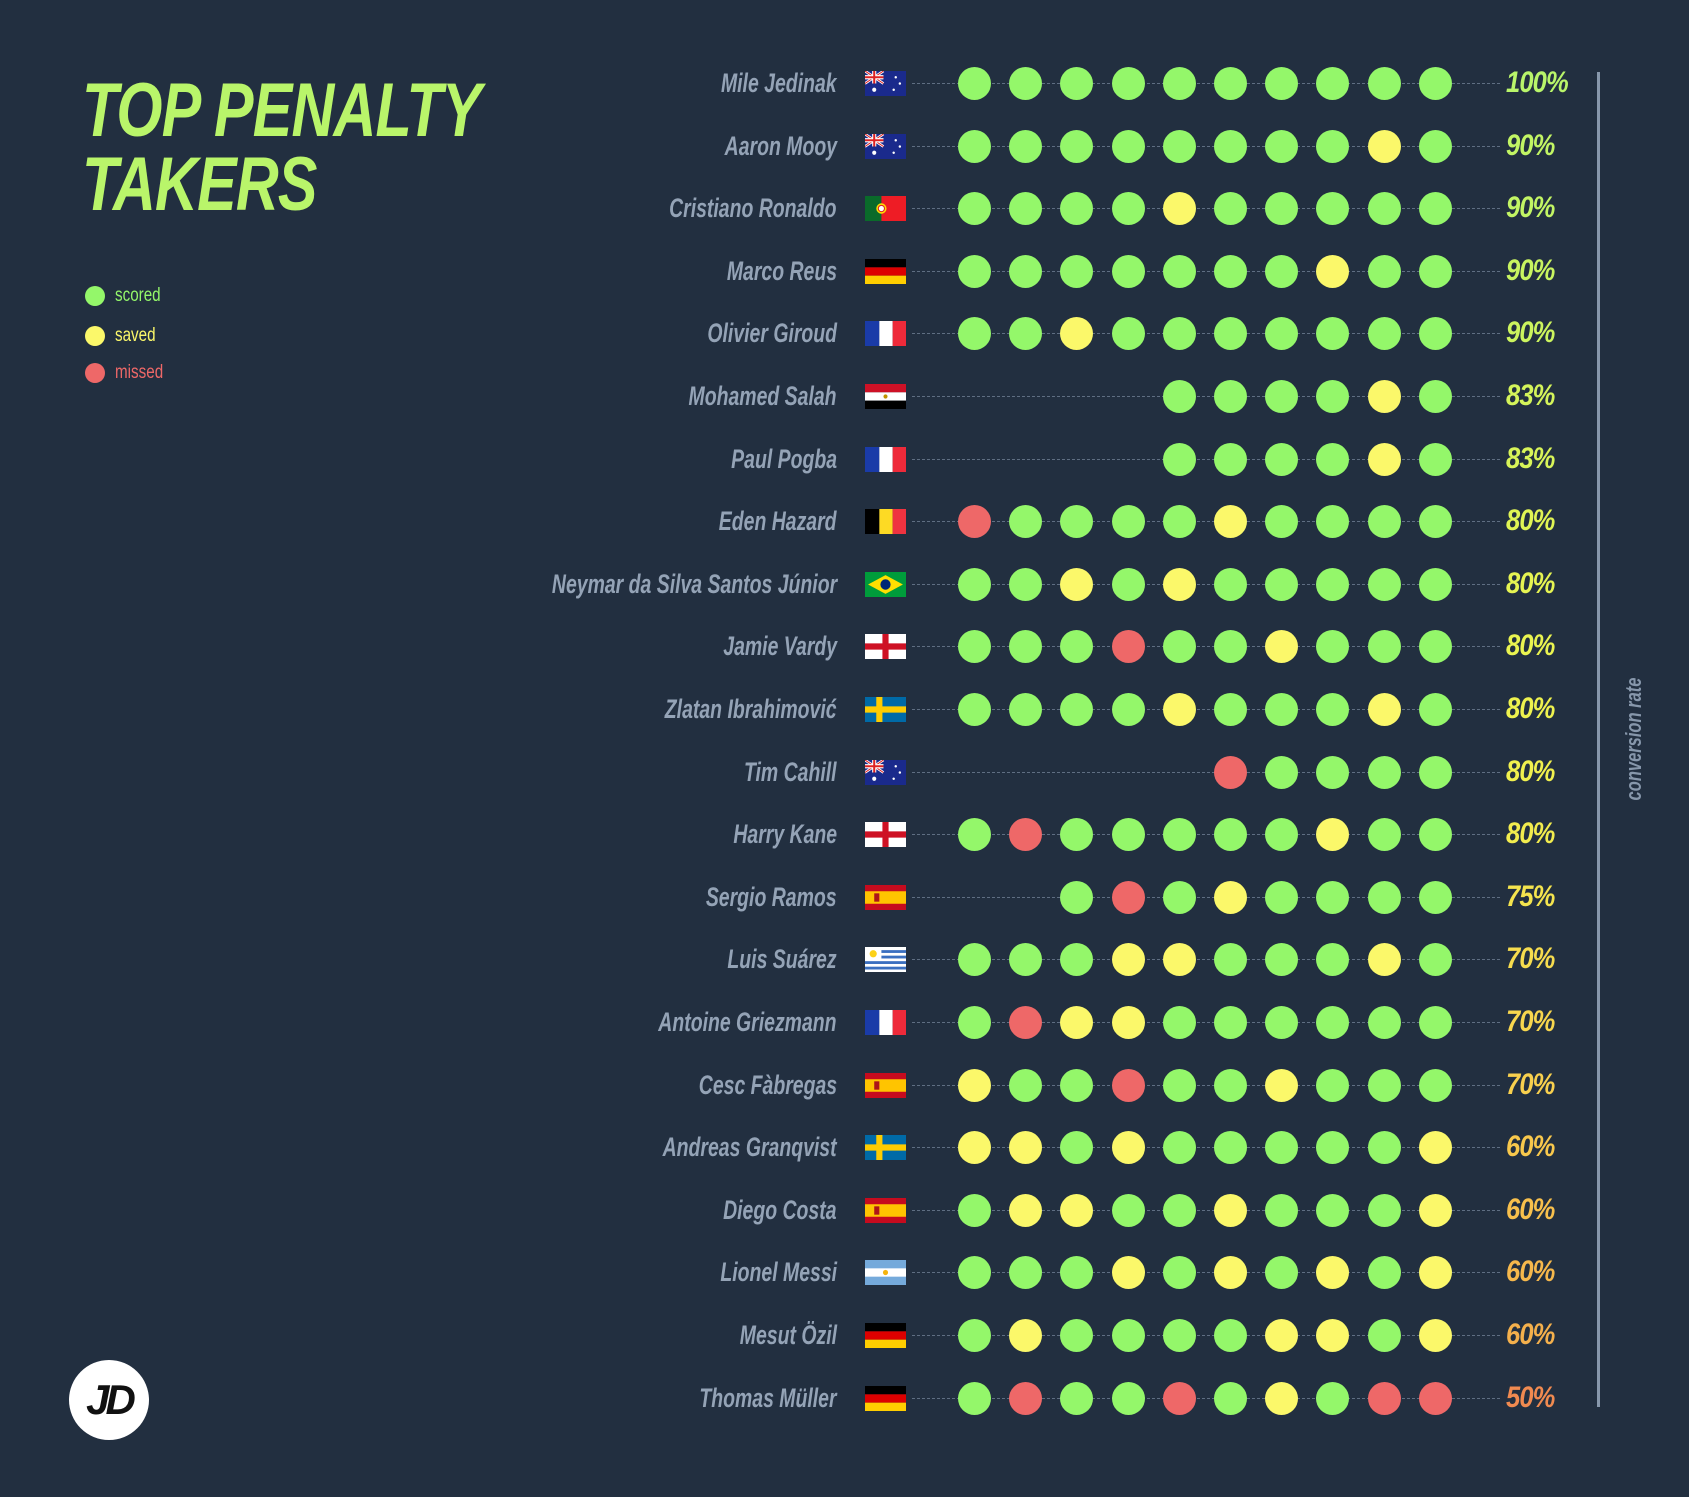  I want to click on player-row: Lionel Messi 60%, so click(844, 1272).